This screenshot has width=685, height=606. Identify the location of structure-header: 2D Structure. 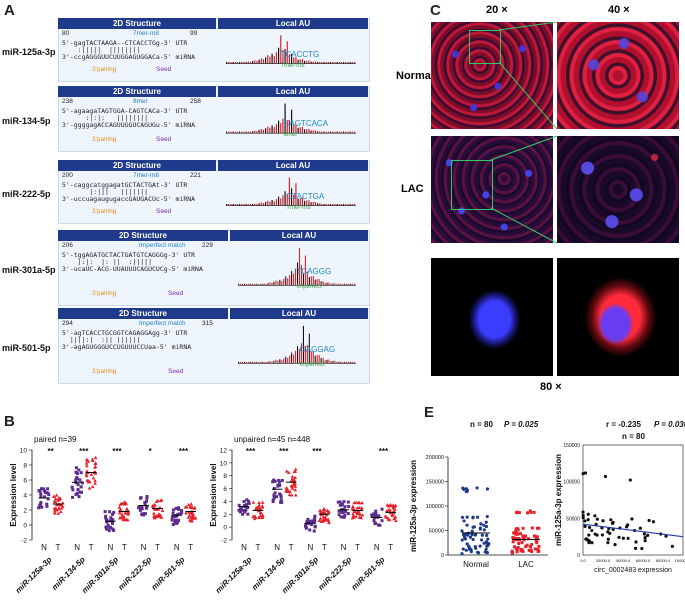
(137, 23).